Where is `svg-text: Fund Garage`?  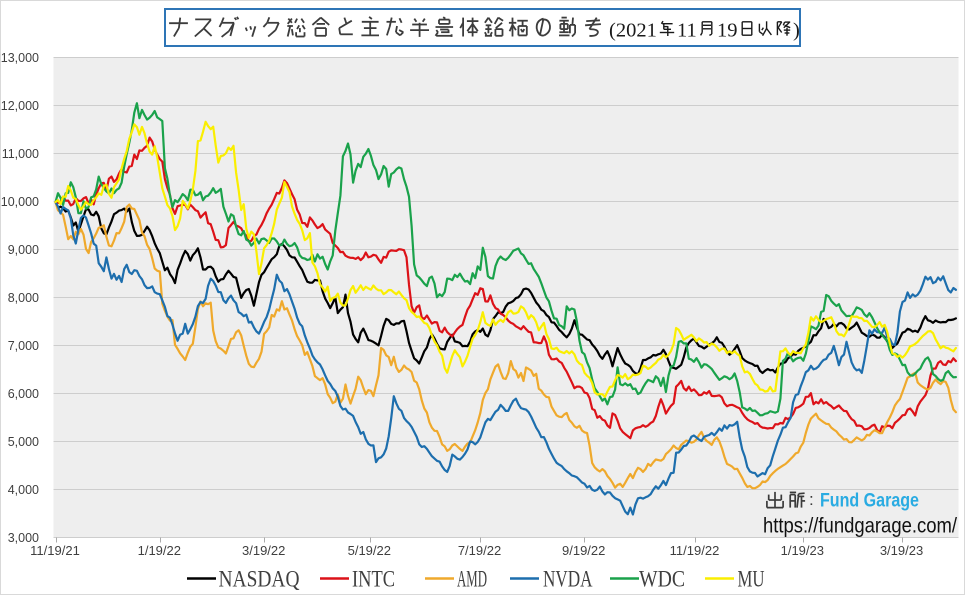 svg-text: Fund Garage is located at coordinates (869, 501).